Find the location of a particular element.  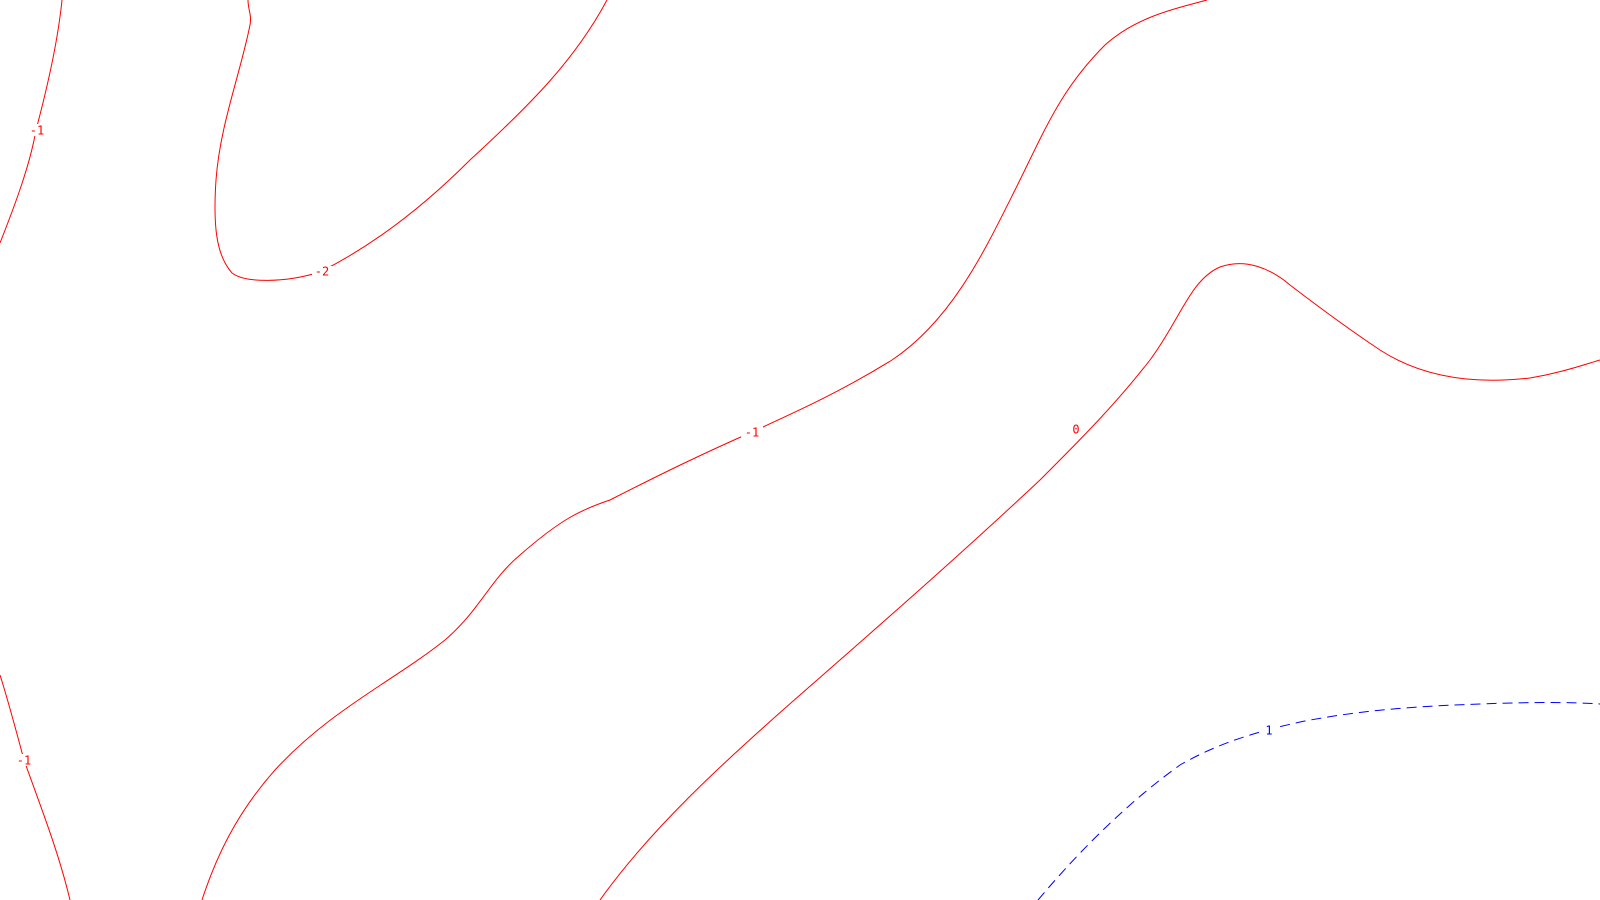

contour-label-minus1-left-bottom: -1 is located at coordinates (24, 761).